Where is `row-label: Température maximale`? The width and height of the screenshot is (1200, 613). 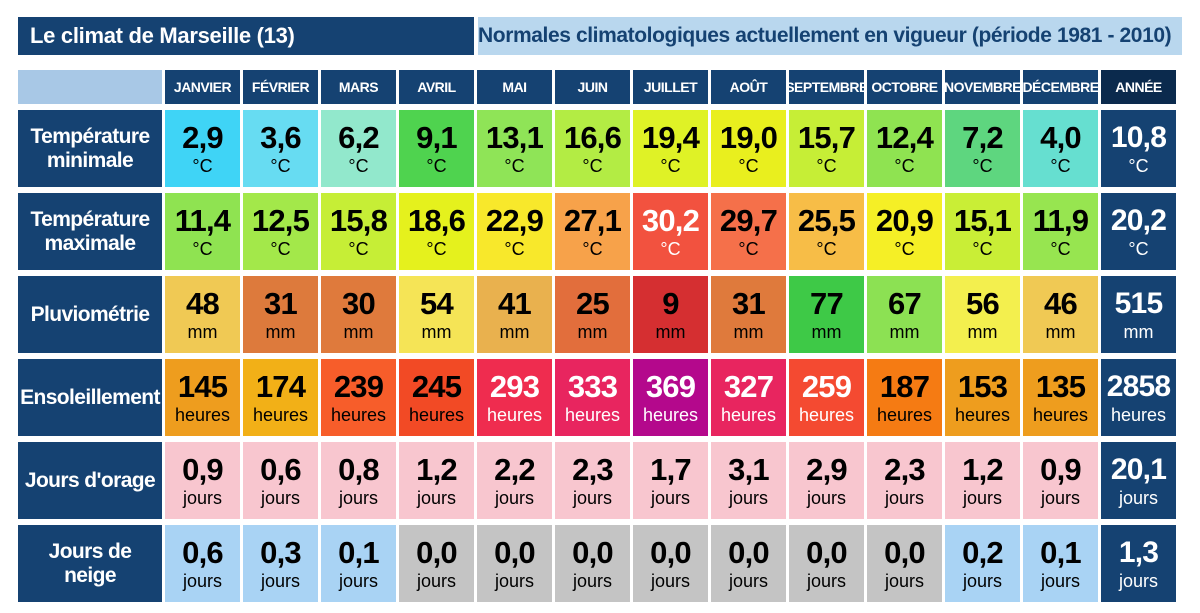
row-label: Température maximale is located at coordinates (90, 231).